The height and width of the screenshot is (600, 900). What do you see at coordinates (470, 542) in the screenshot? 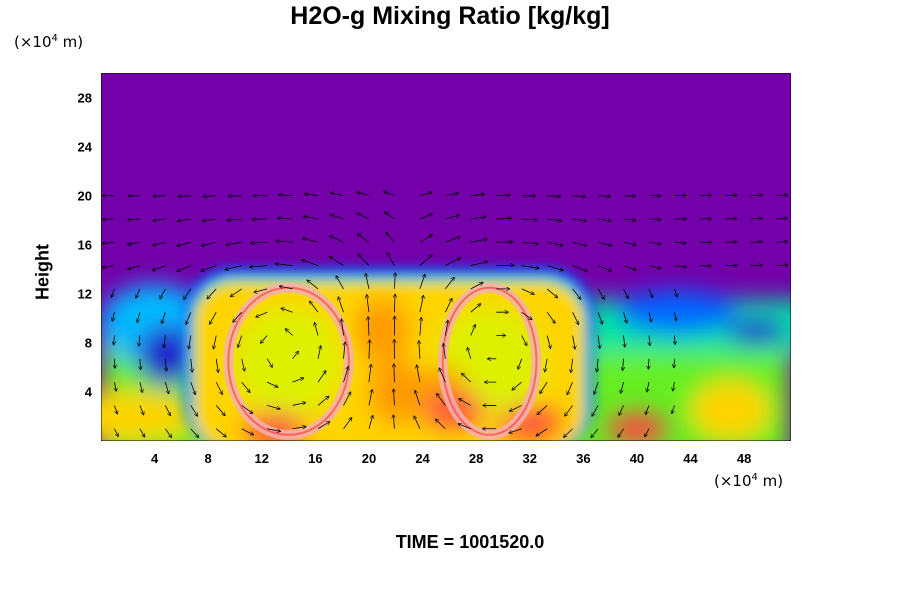
I see `time-label: TIME = 1001520.0` at bounding box center [470, 542].